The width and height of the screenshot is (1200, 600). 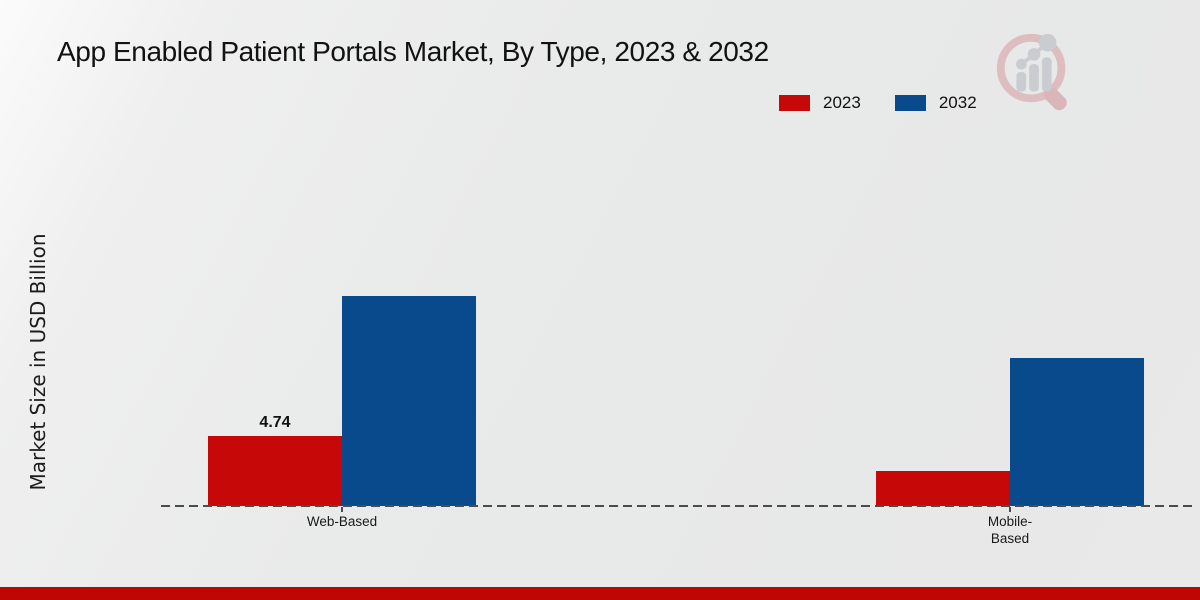 I want to click on bar-2023-web-based, so click(x=275, y=471).